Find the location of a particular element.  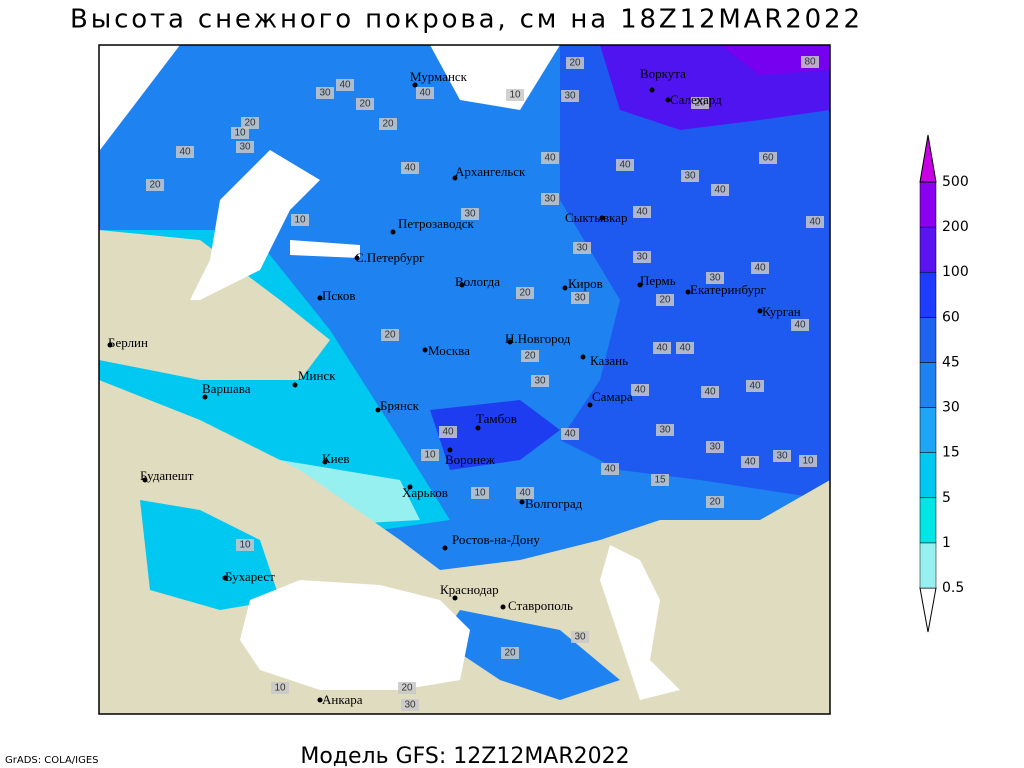

city-label: Салехард is located at coordinates (696, 99).